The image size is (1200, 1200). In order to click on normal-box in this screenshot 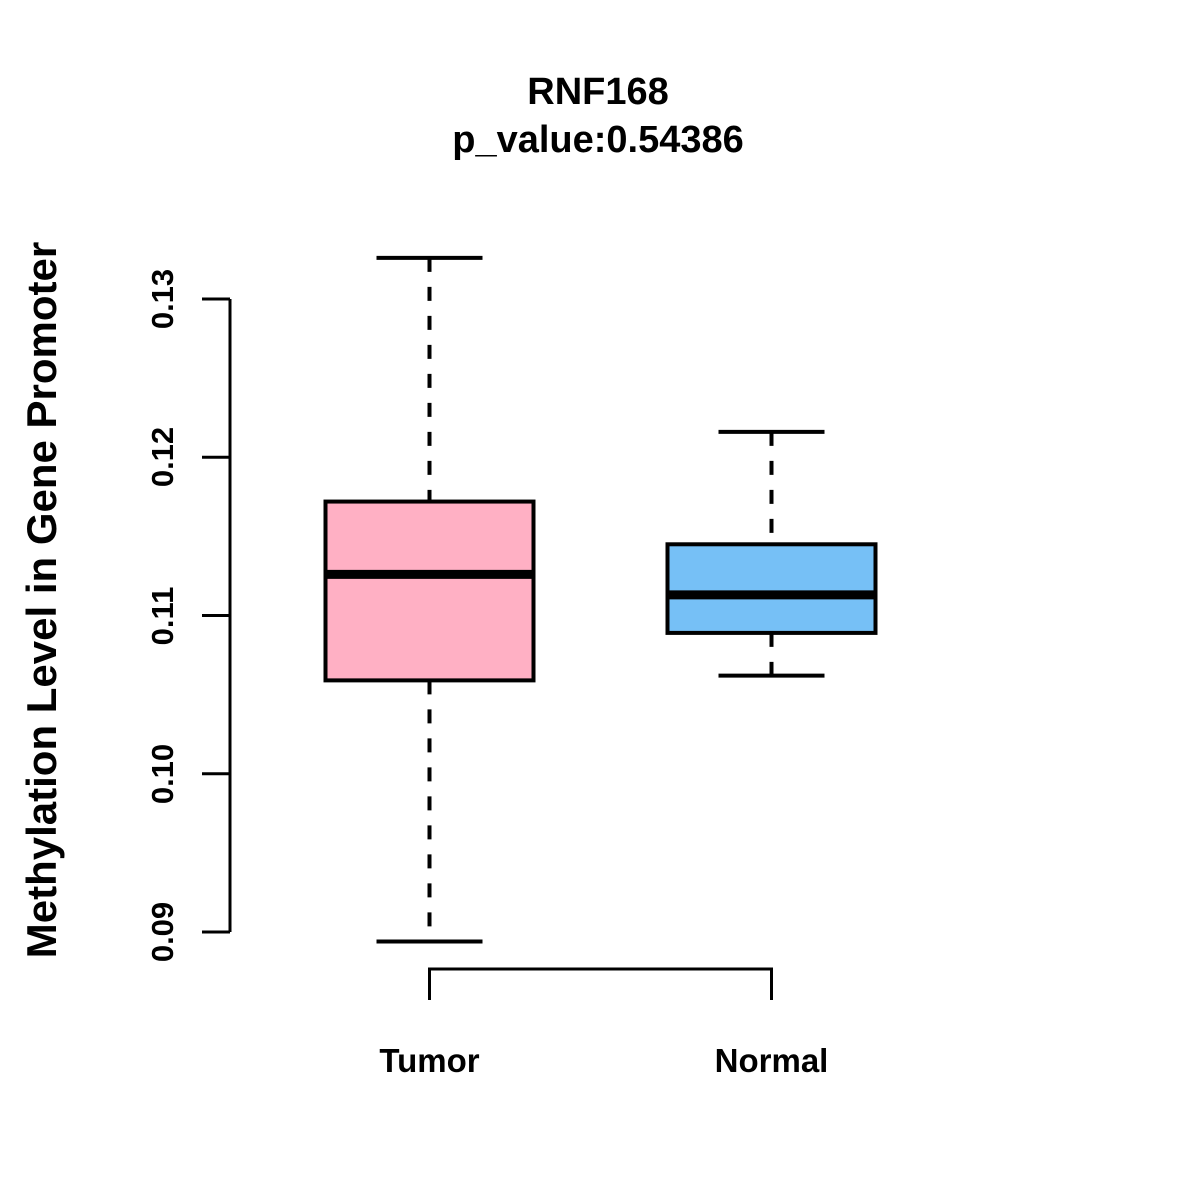, I will do `click(771, 588)`.